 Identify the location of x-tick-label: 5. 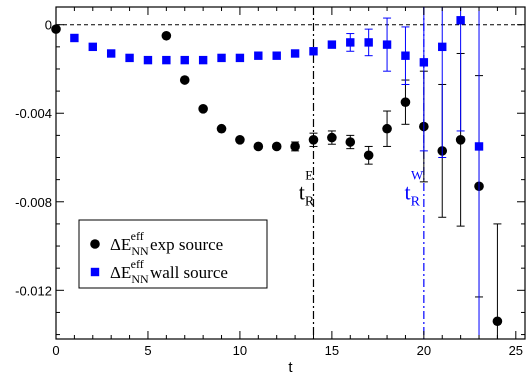
(147, 350).